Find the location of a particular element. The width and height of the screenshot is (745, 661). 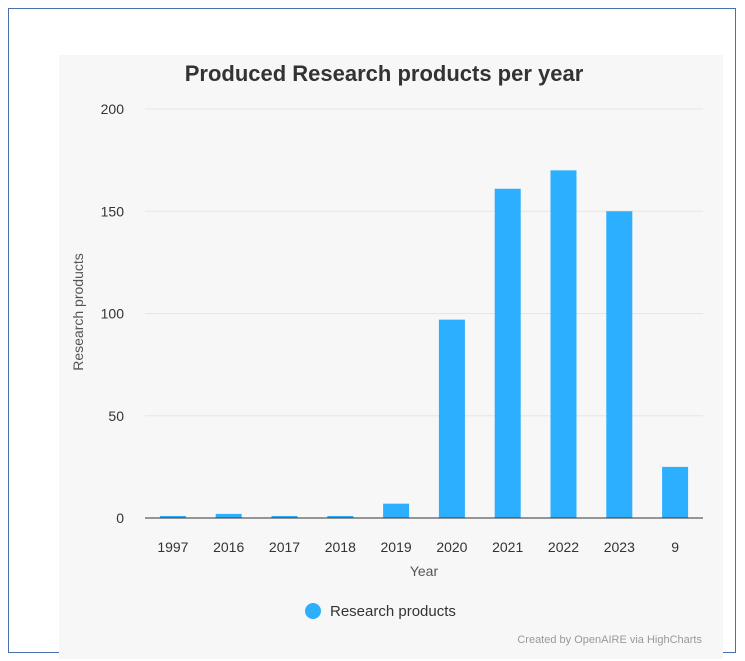

y-tick-label: 100 is located at coordinates (113, 314).